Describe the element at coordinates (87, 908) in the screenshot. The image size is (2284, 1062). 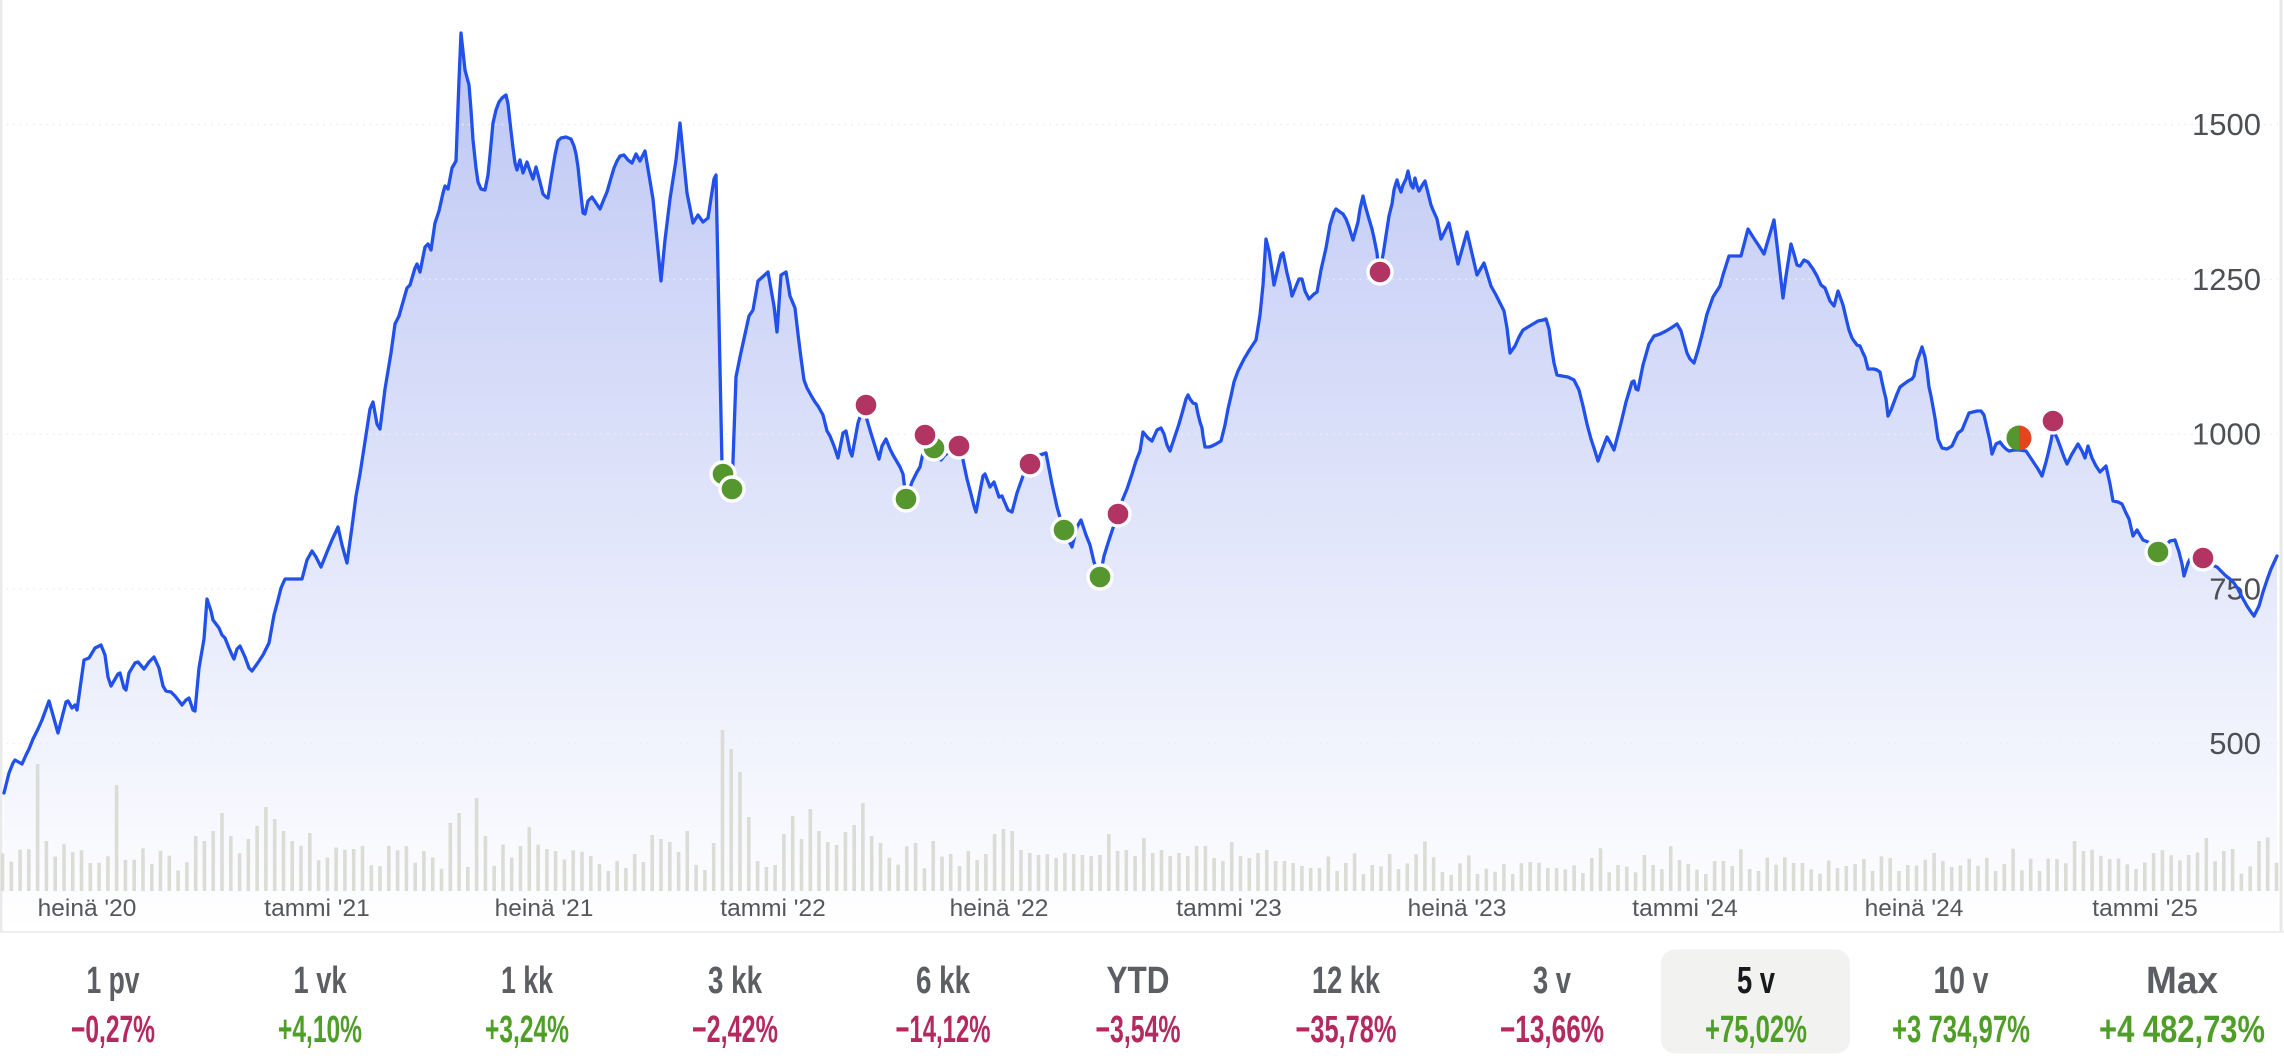
I see `svg-text: heinä '20` at that location.